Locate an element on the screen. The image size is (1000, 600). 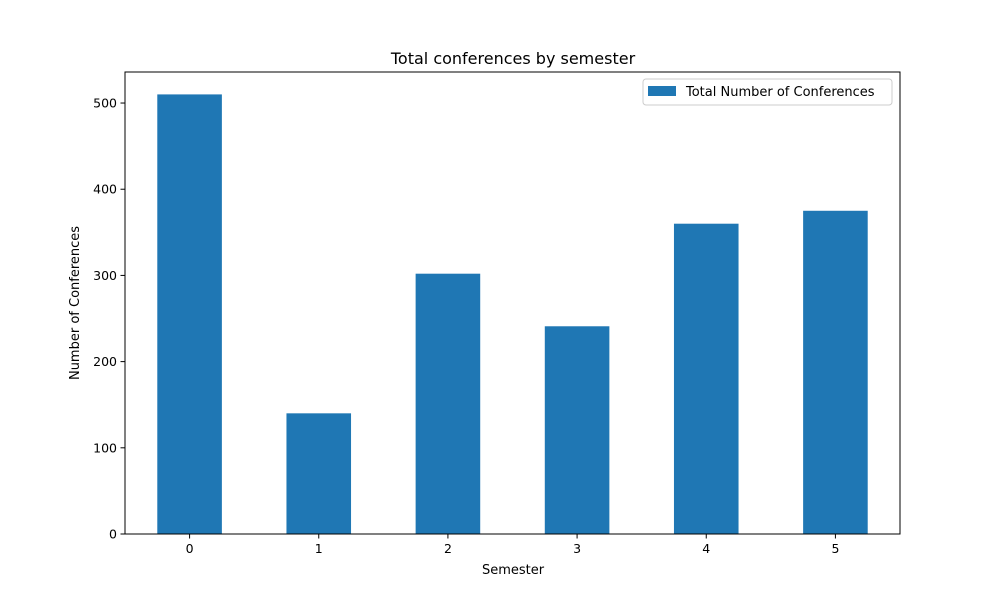
legend-box is located at coordinates (767, 92).